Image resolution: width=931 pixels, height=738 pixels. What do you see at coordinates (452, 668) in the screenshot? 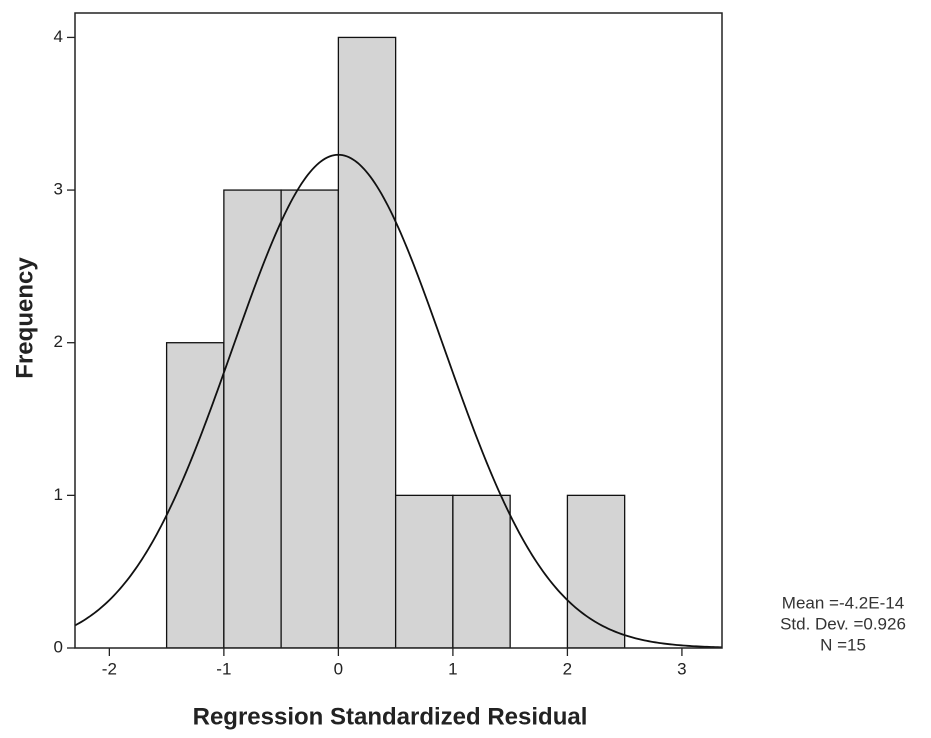
I see `x-tick-label: 1` at bounding box center [452, 668].